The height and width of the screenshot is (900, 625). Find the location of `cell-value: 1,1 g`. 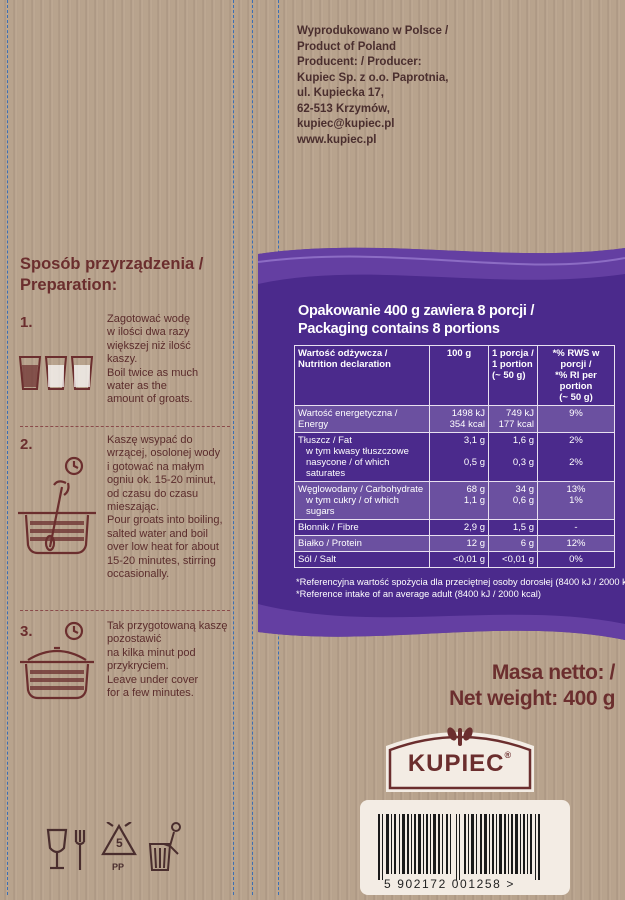

cell-value: 1,1 g is located at coordinates (474, 500).